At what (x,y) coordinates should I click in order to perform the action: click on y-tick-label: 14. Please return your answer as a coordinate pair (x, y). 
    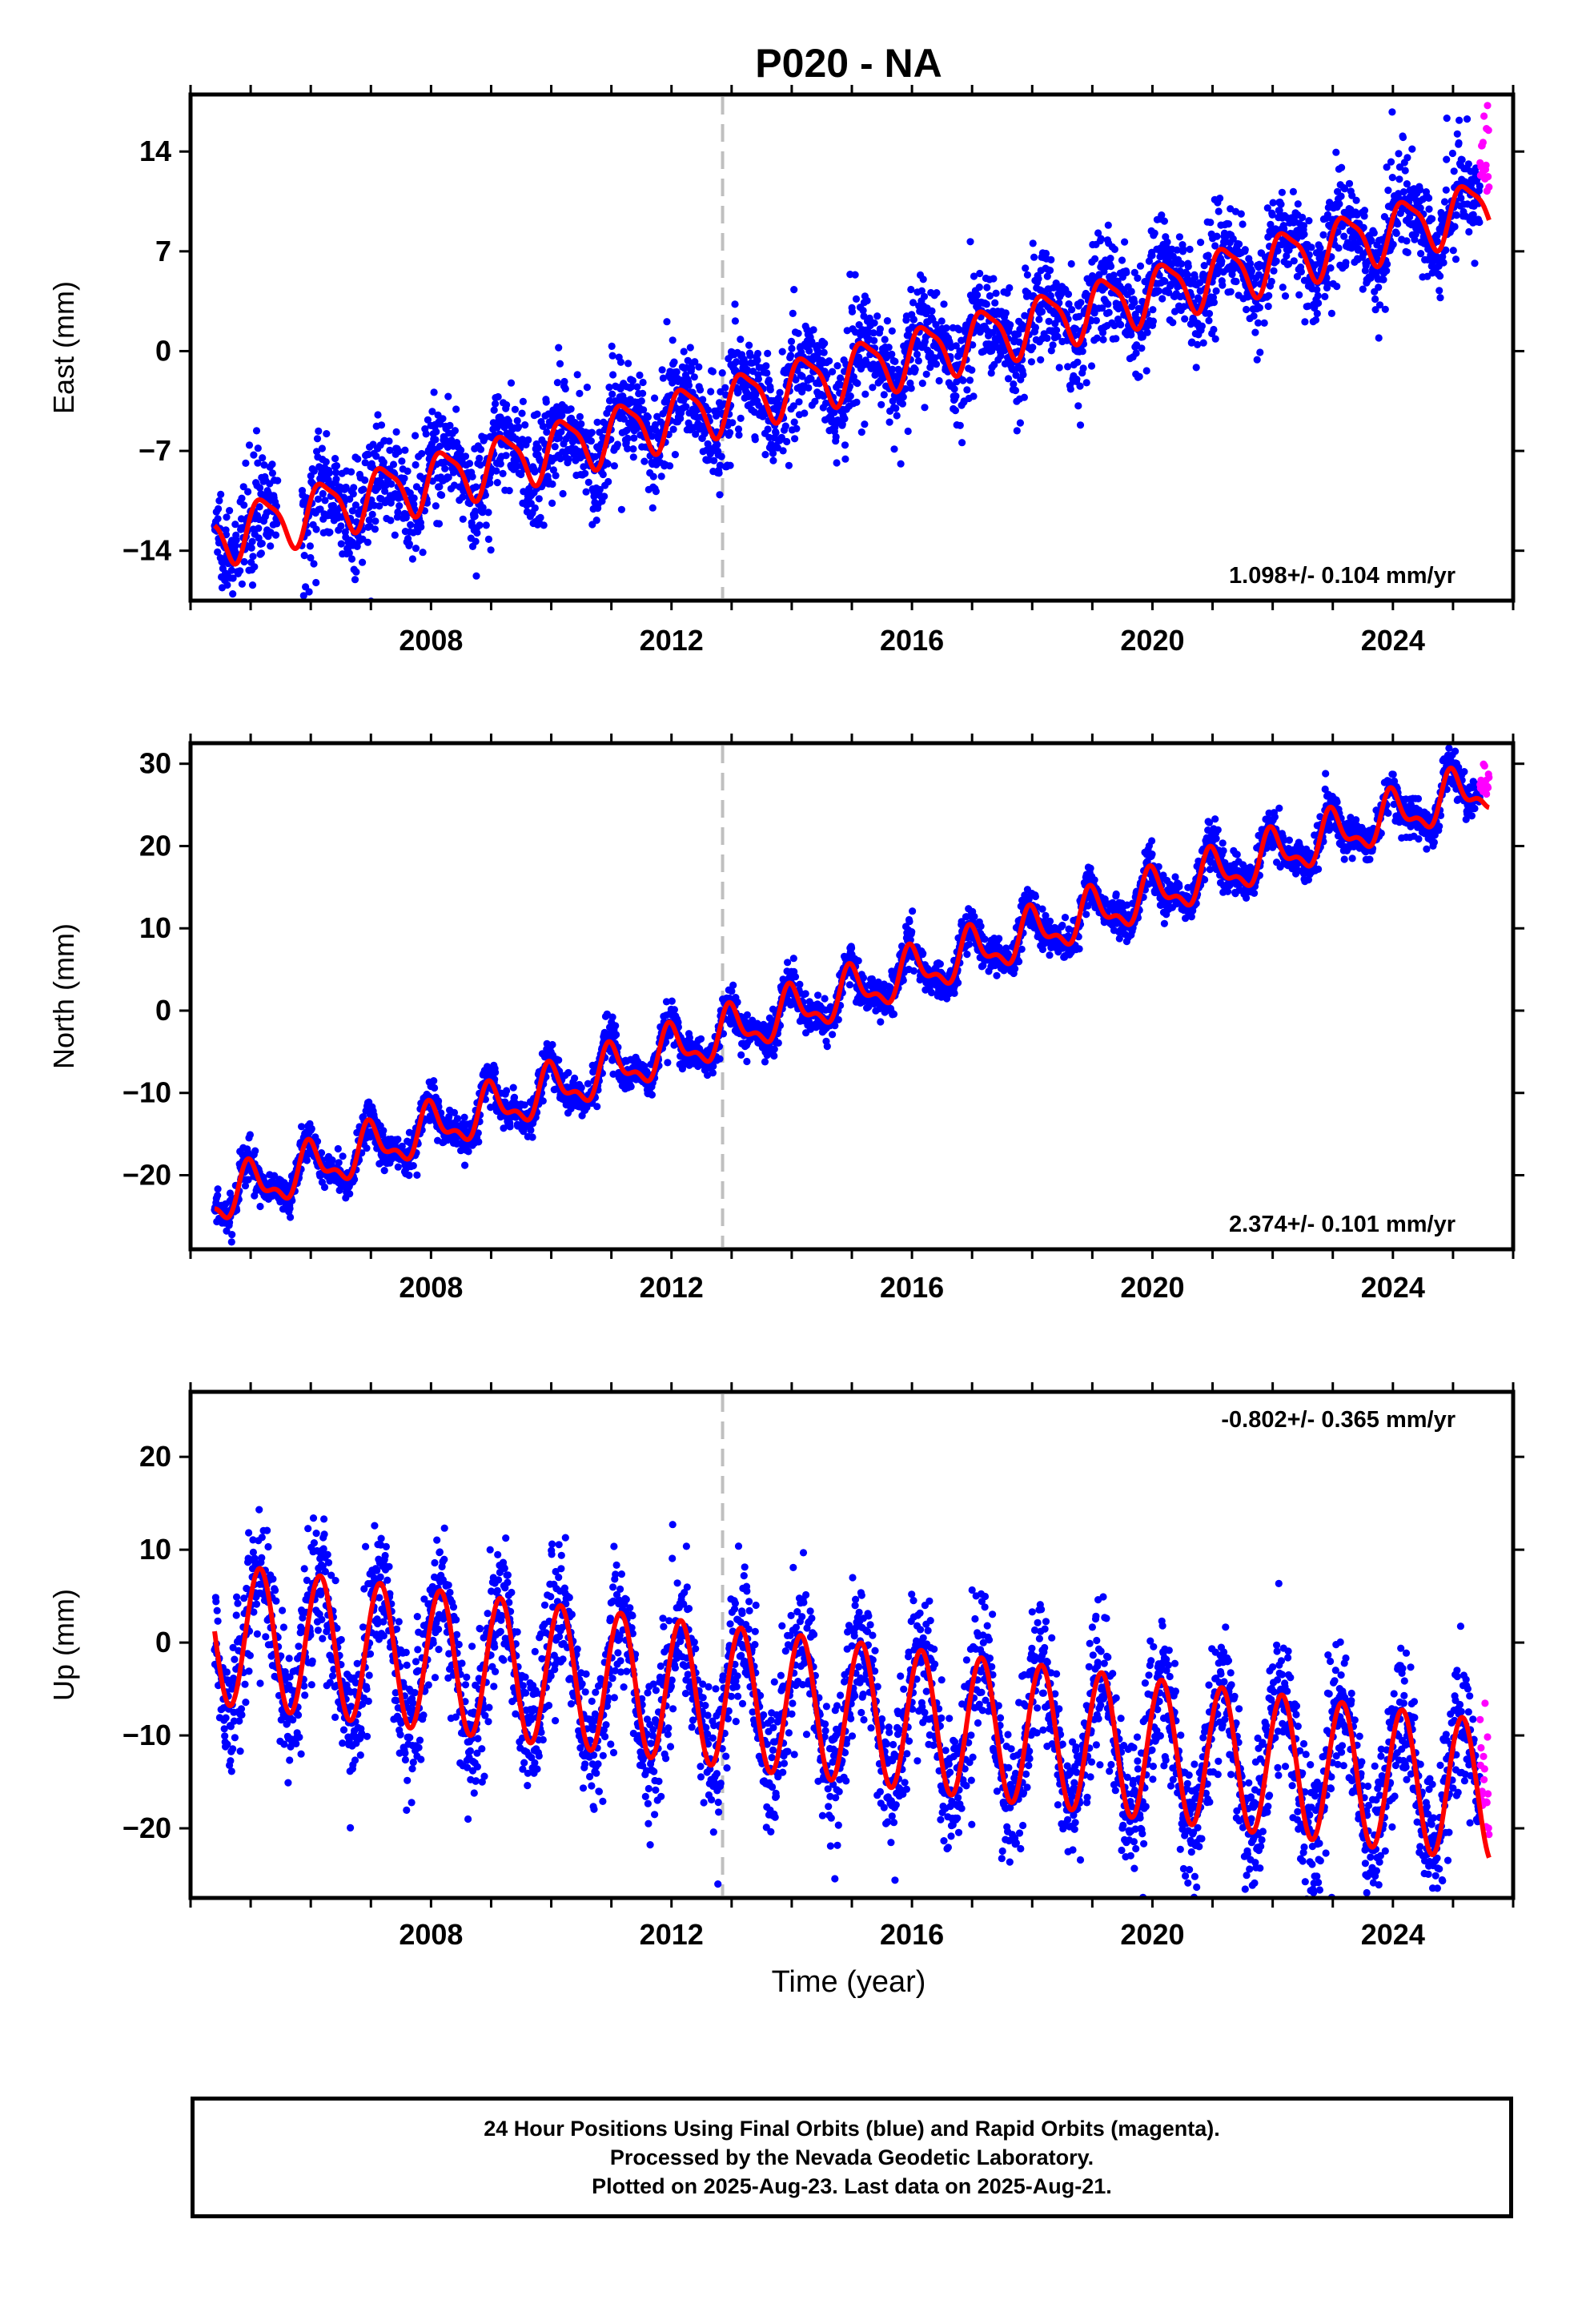
    Looking at the image, I should click on (155, 151).